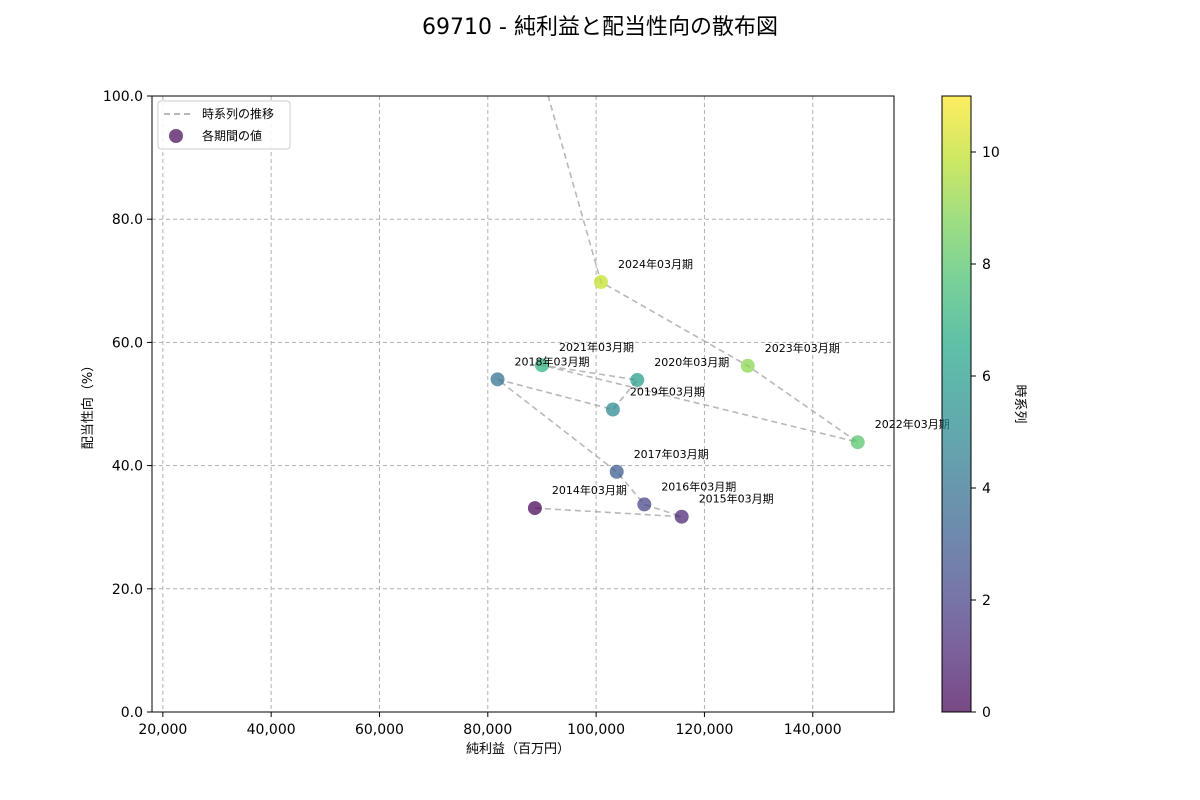  Describe the element at coordinates (704, 730) in the screenshot. I see `x-tick-label: 120,000` at that location.